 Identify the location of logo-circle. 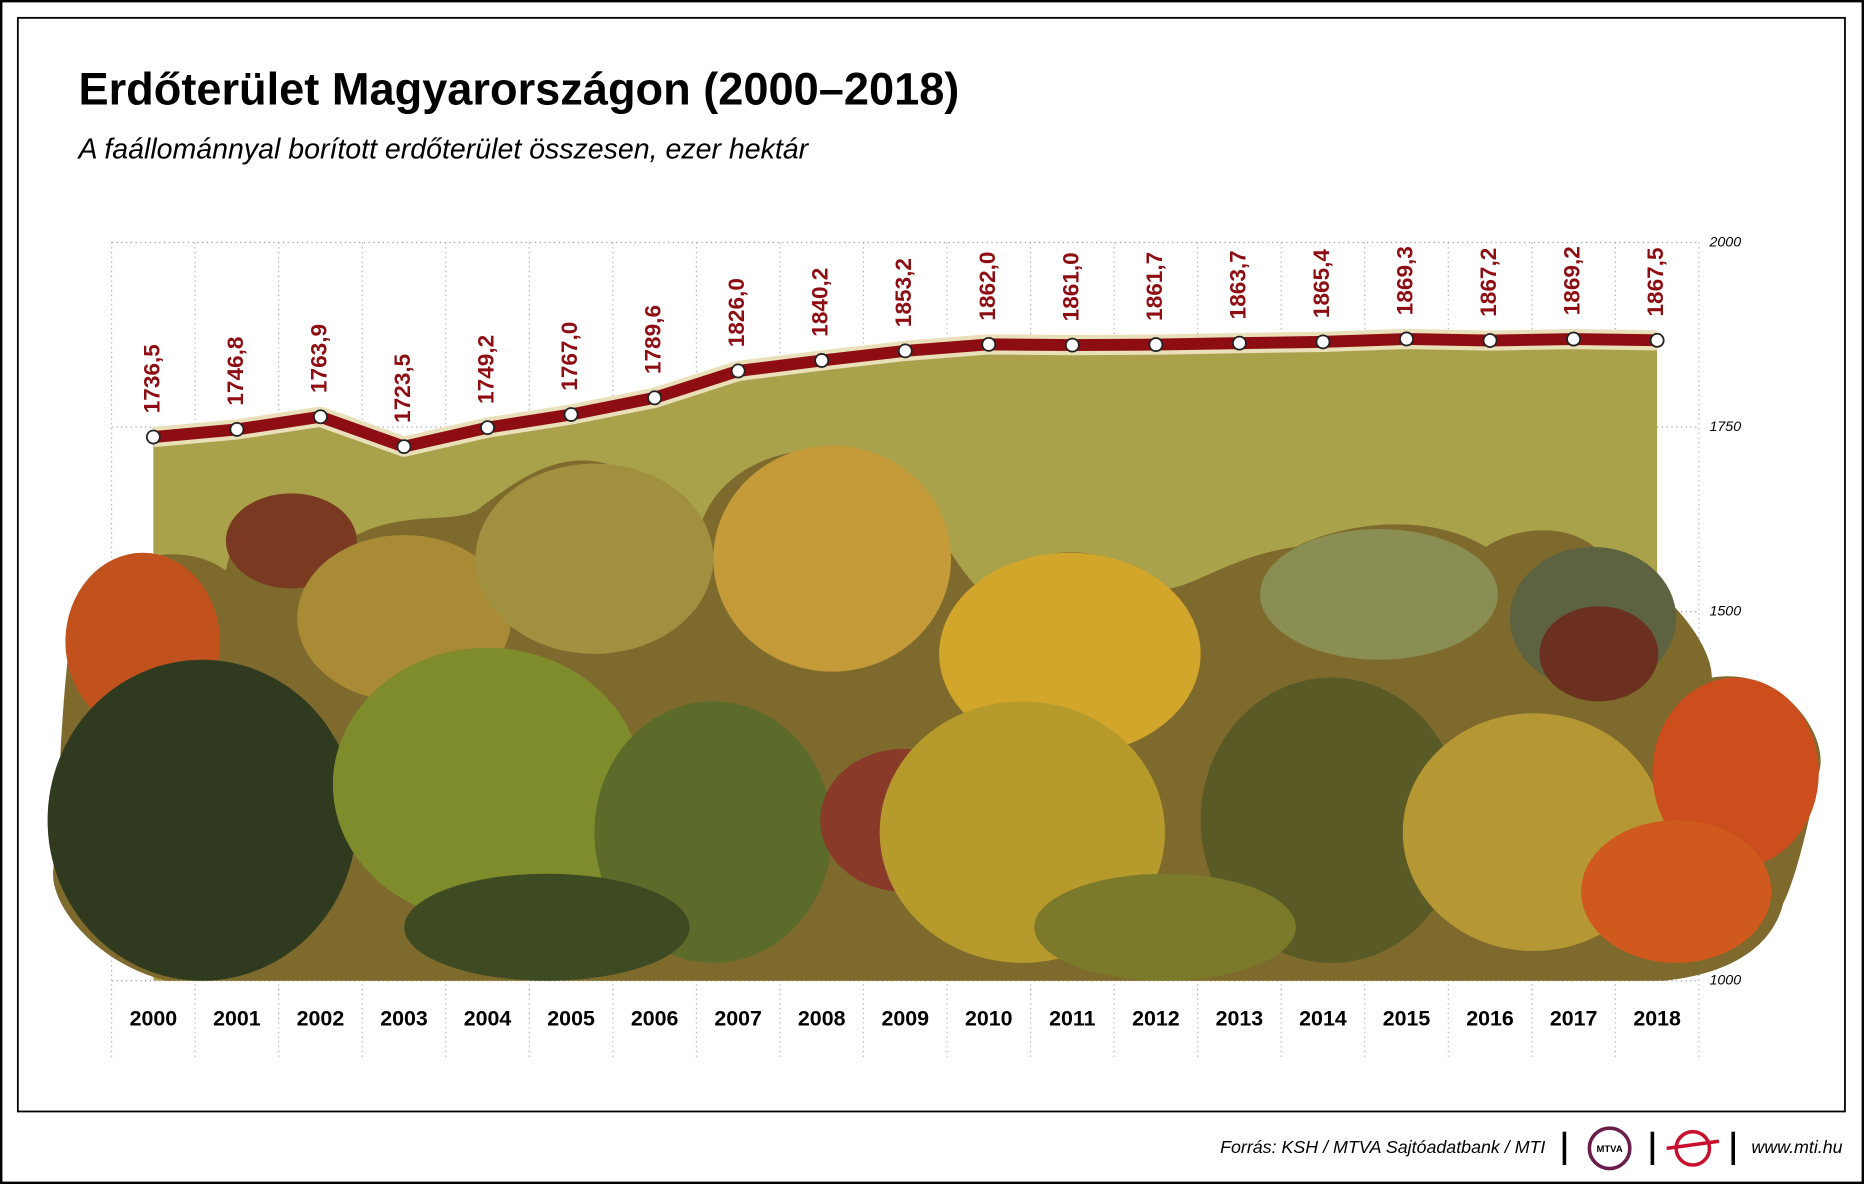
(1609, 1148).